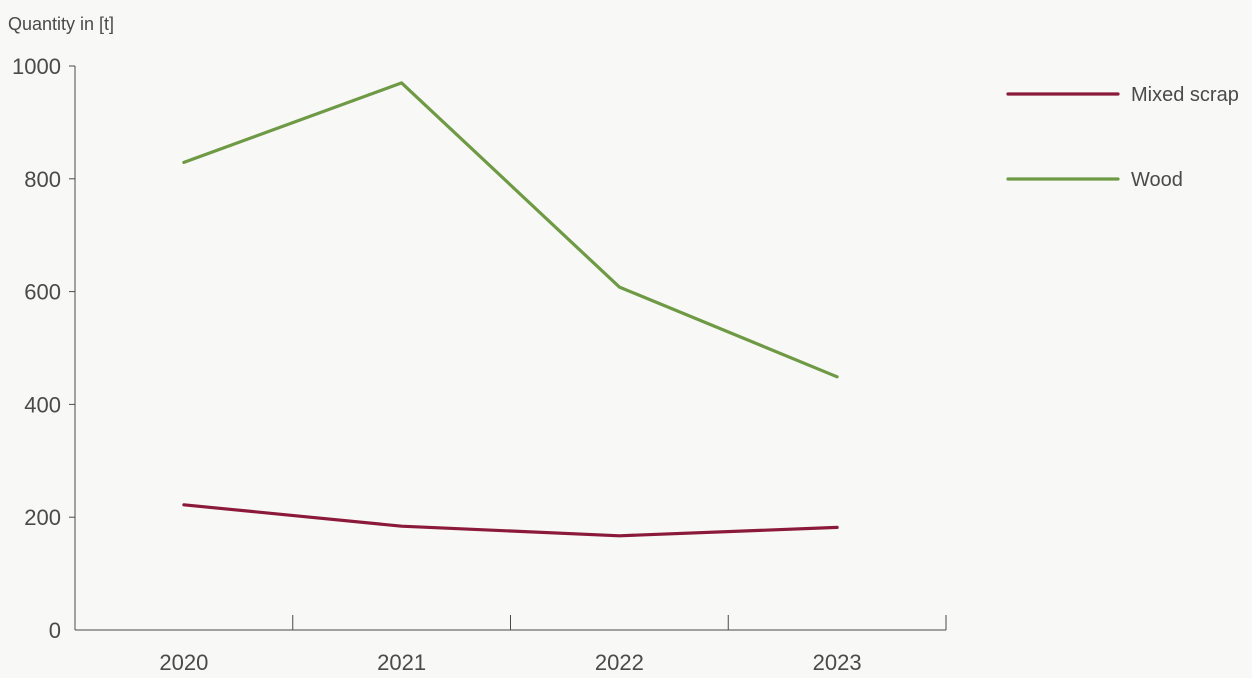 This screenshot has width=1252, height=678. Describe the element at coordinates (1185, 95) in the screenshot. I see `legend-label-mixed-scrap: Mixed scrap` at that location.